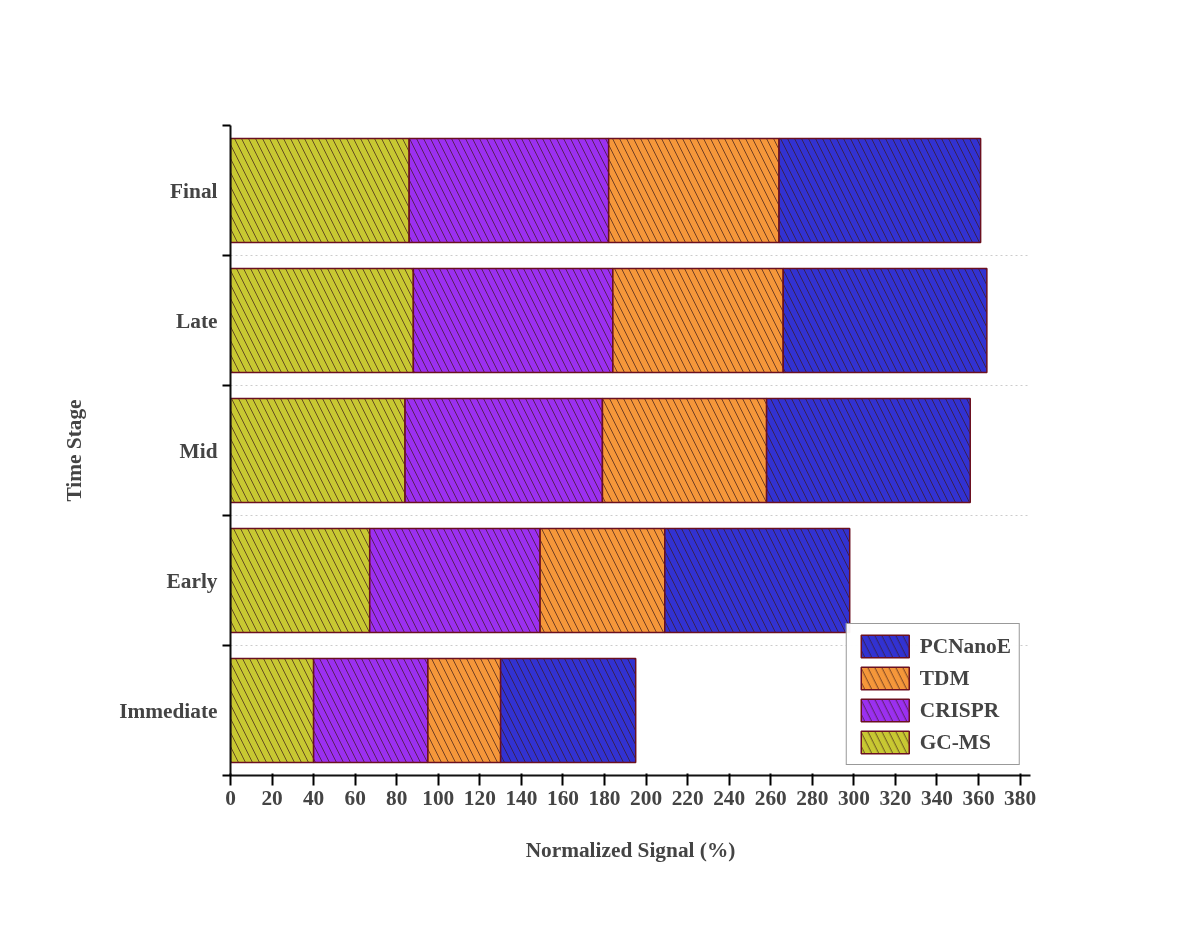 The image size is (1200, 925). I want to click on y-tick-label: Immediate, so click(168, 710).